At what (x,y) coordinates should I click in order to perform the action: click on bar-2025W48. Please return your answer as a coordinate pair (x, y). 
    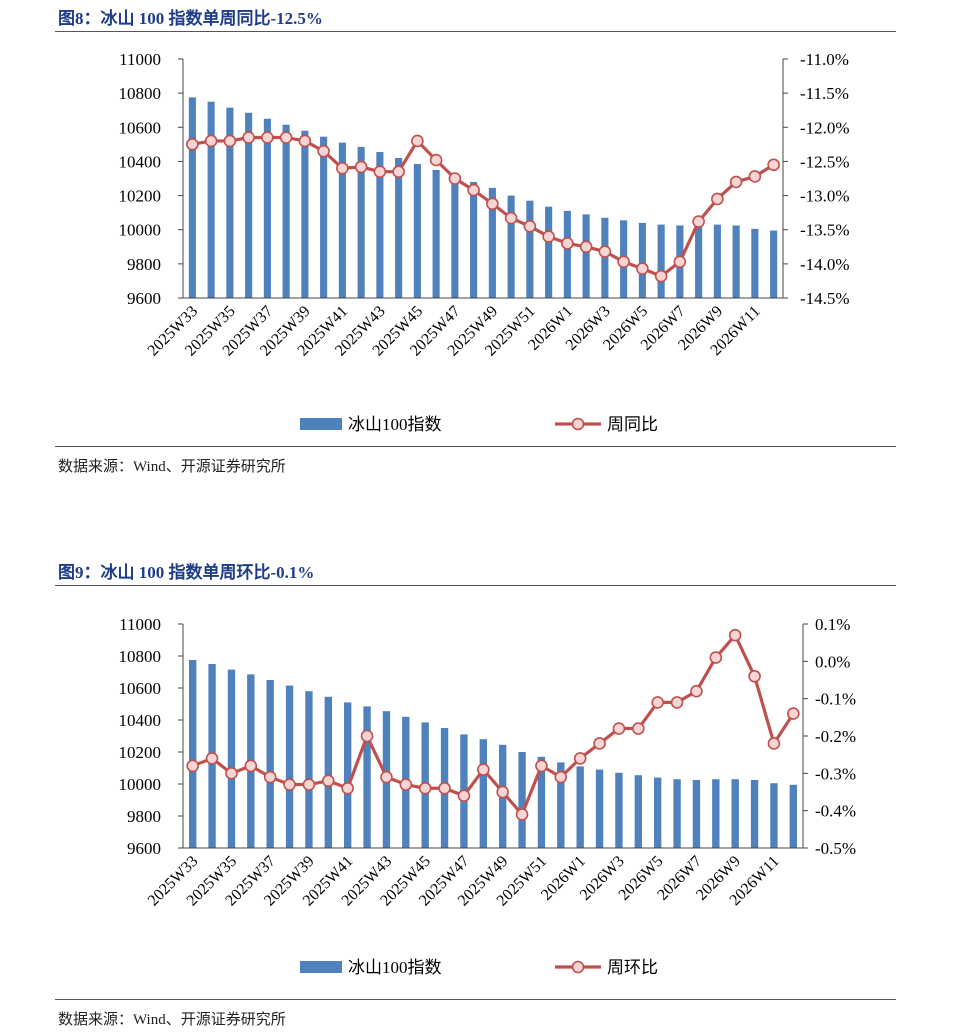
    Looking at the image, I should click on (474, 239).